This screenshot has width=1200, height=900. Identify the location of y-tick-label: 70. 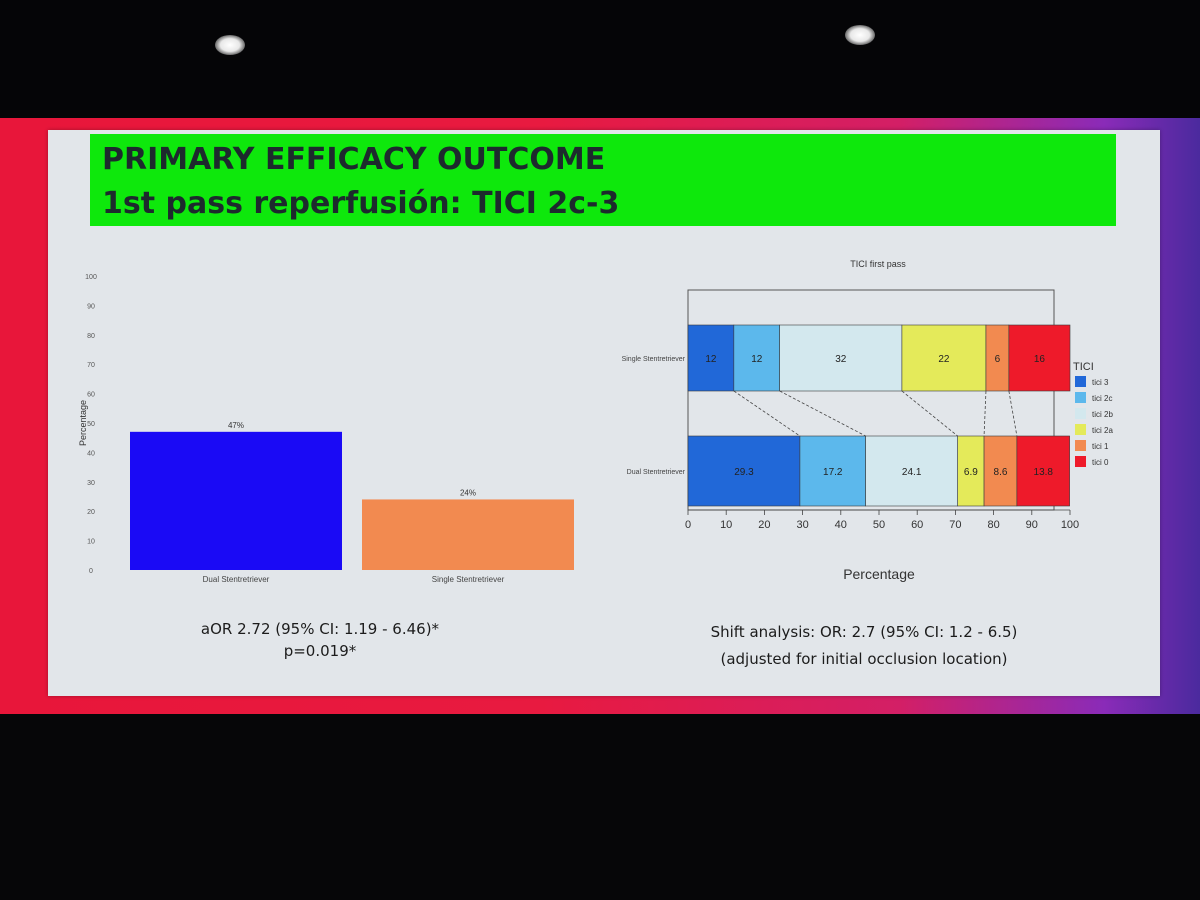
(91, 365).